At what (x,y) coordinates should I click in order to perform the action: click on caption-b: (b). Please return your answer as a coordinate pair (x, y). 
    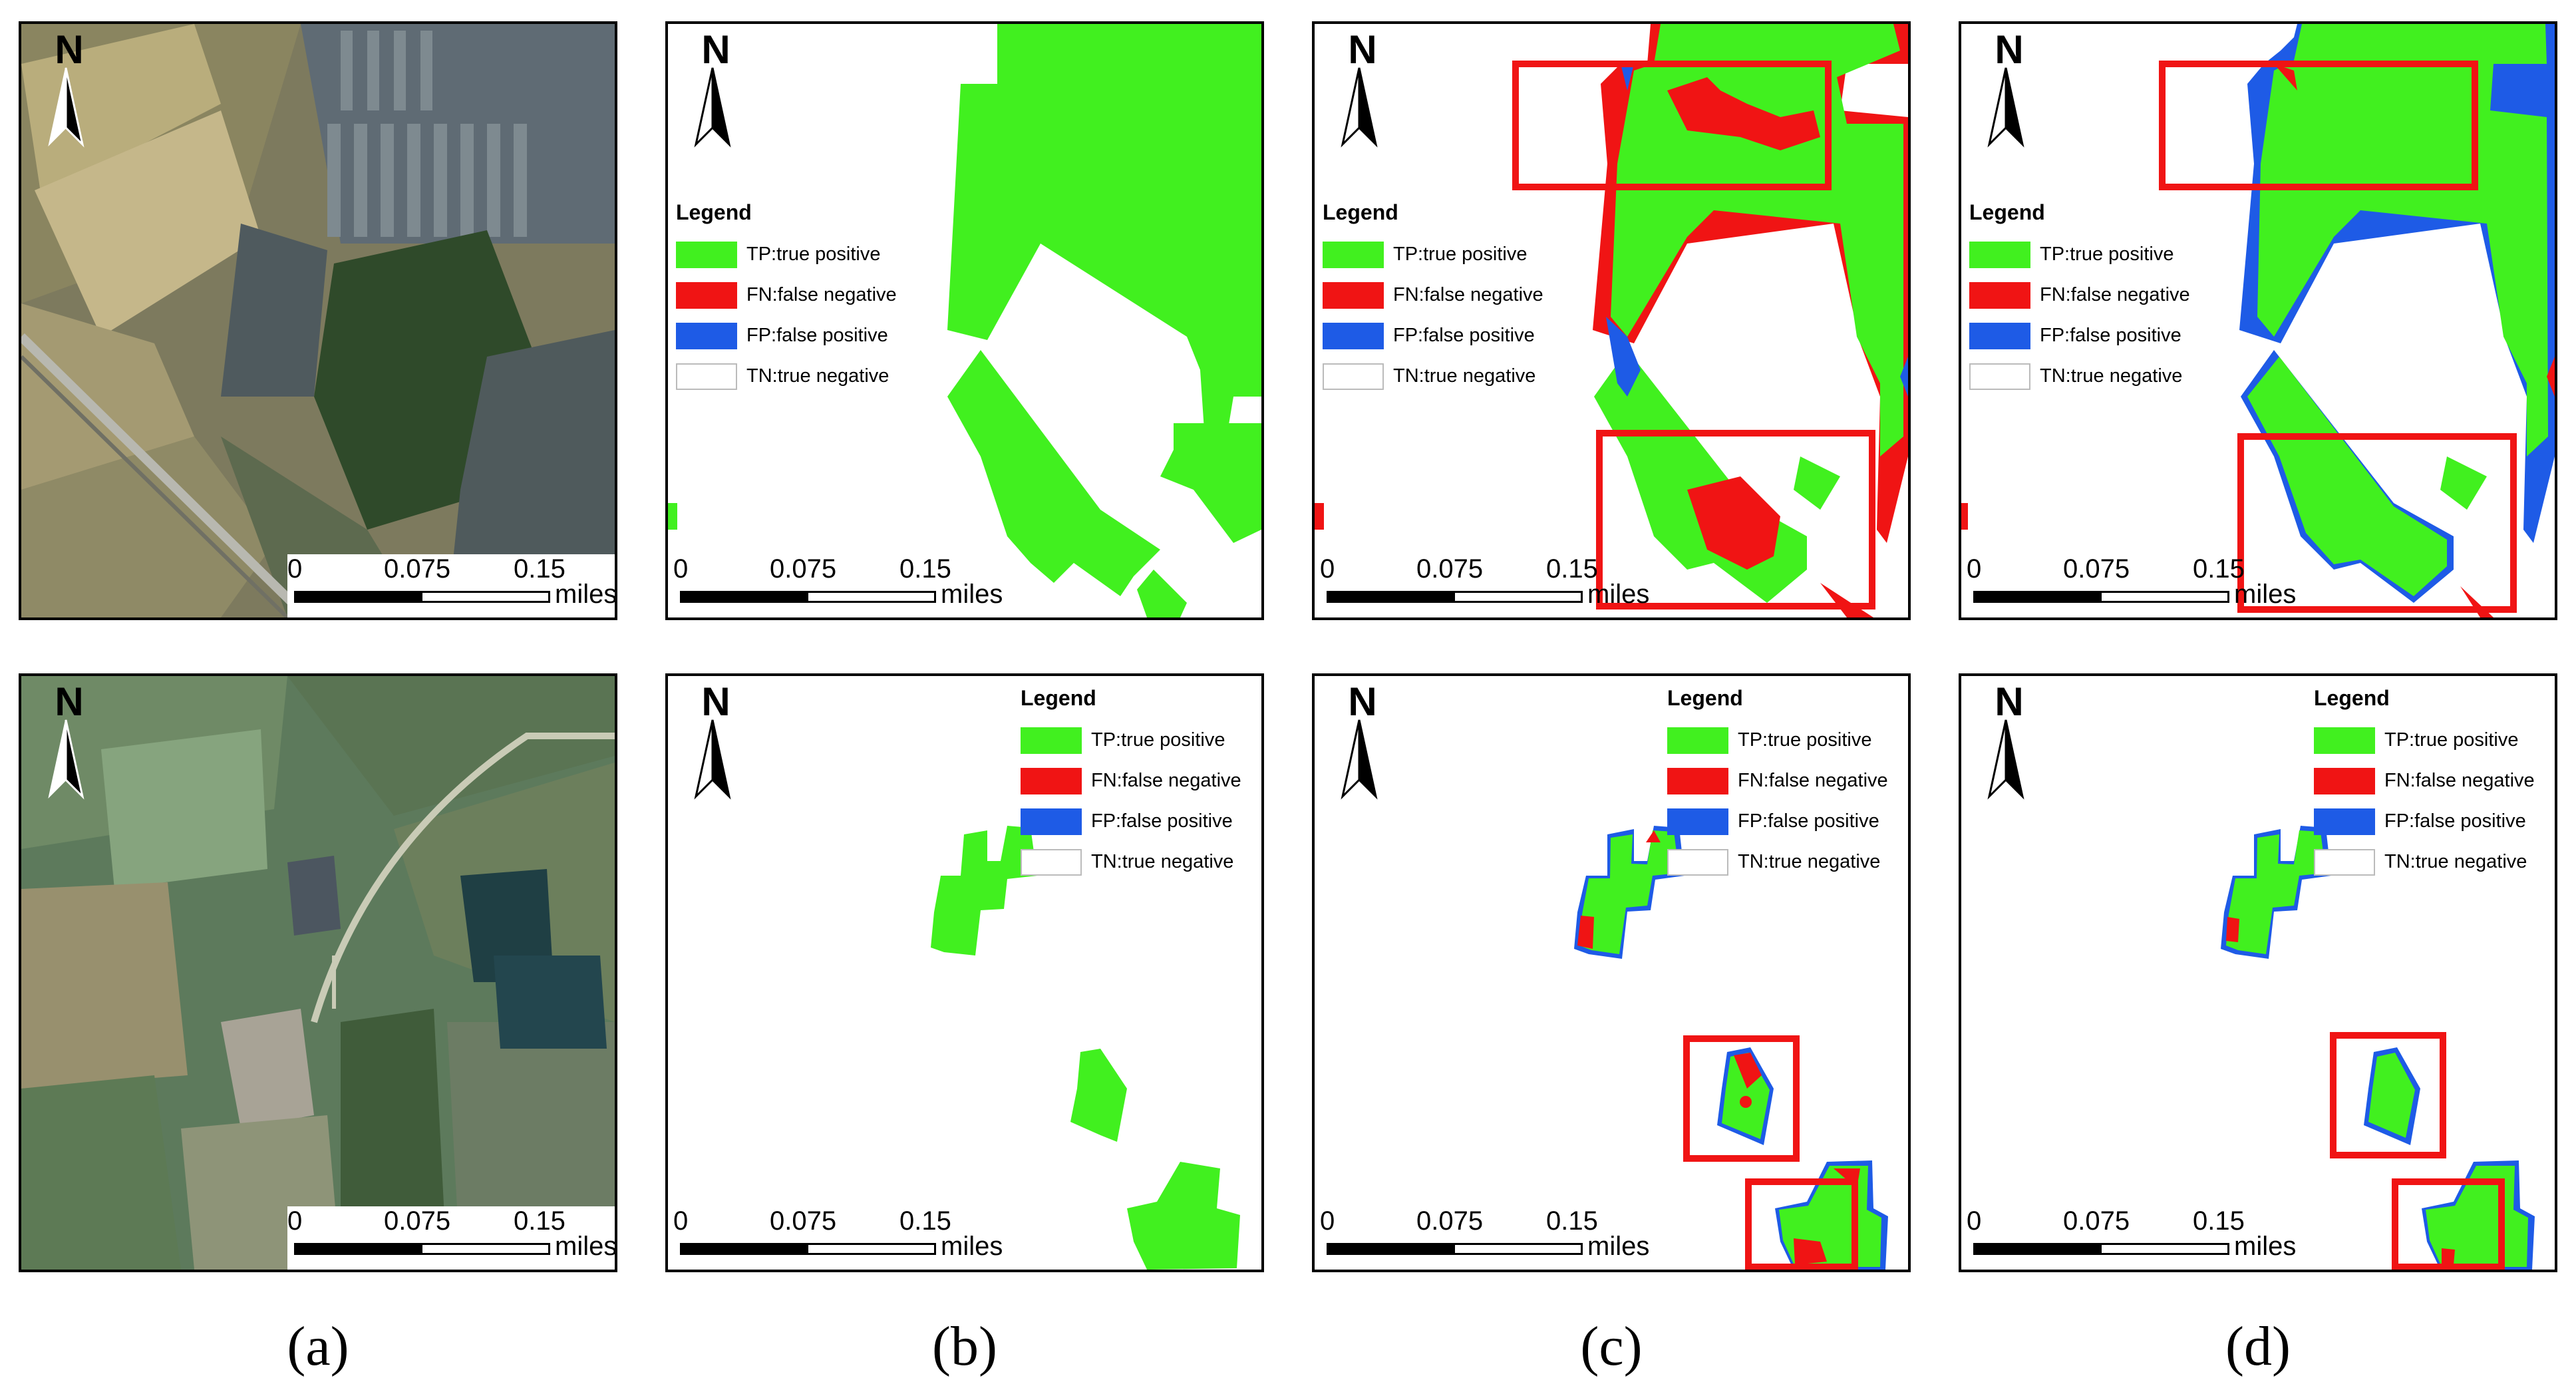
    Looking at the image, I should click on (964, 1346).